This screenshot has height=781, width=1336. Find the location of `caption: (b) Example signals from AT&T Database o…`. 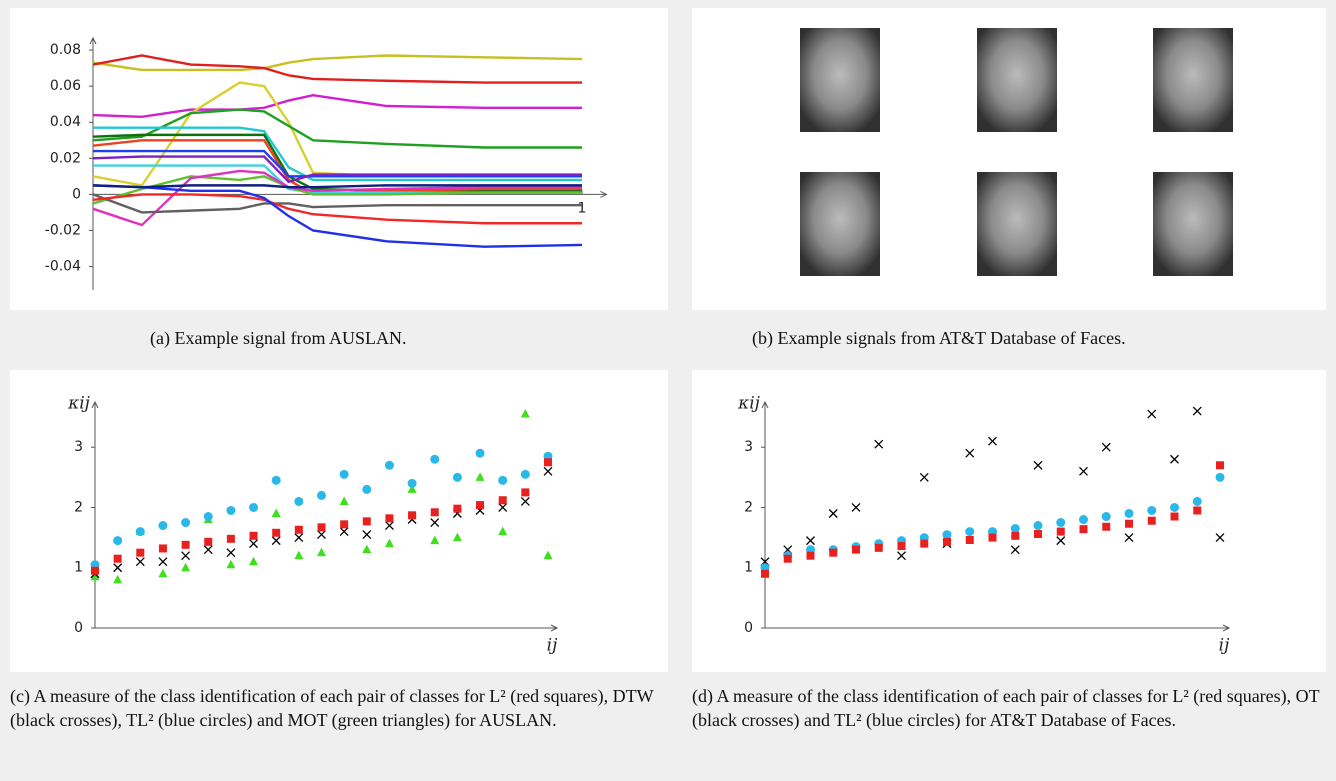

caption: (b) Example signals from AT&T Database o… is located at coordinates (939, 338).